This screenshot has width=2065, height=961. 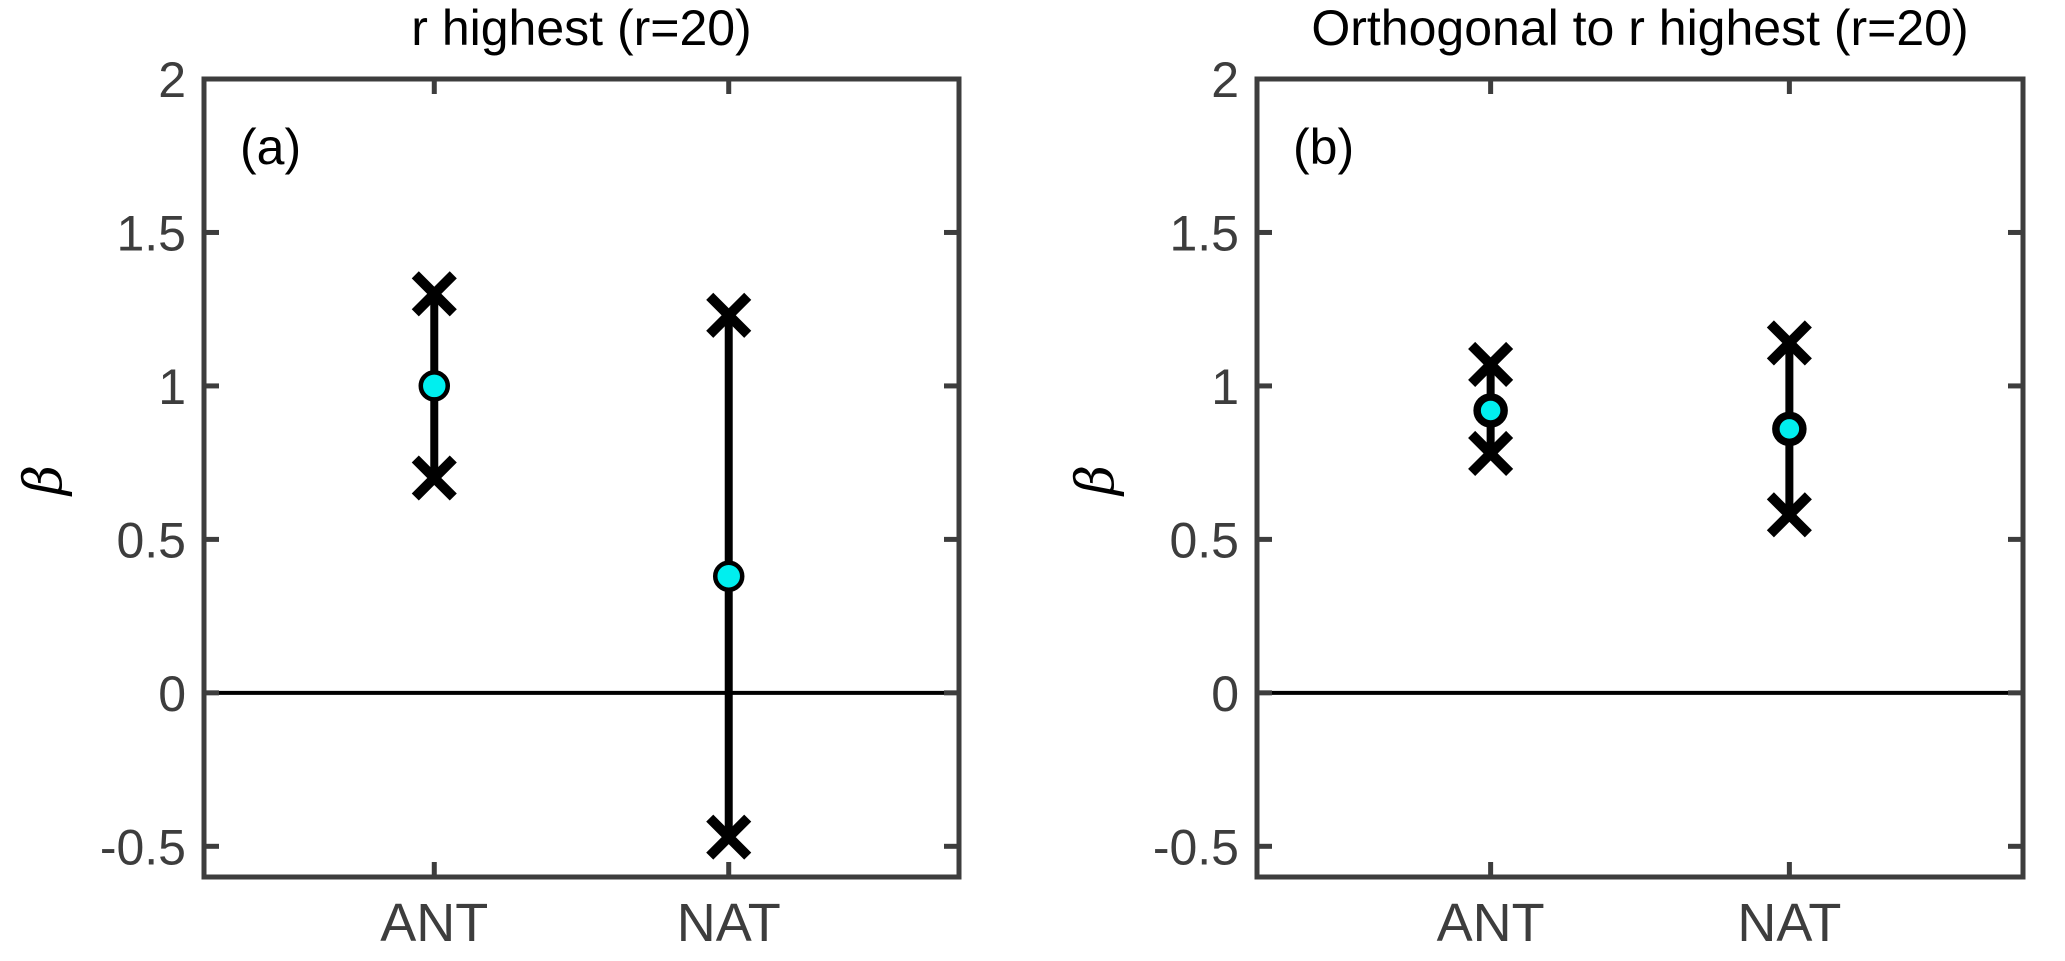 What do you see at coordinates (44, 480) in the screenshot?
I see `panel-a-ylabel: β` at bounding box center [44, 480].